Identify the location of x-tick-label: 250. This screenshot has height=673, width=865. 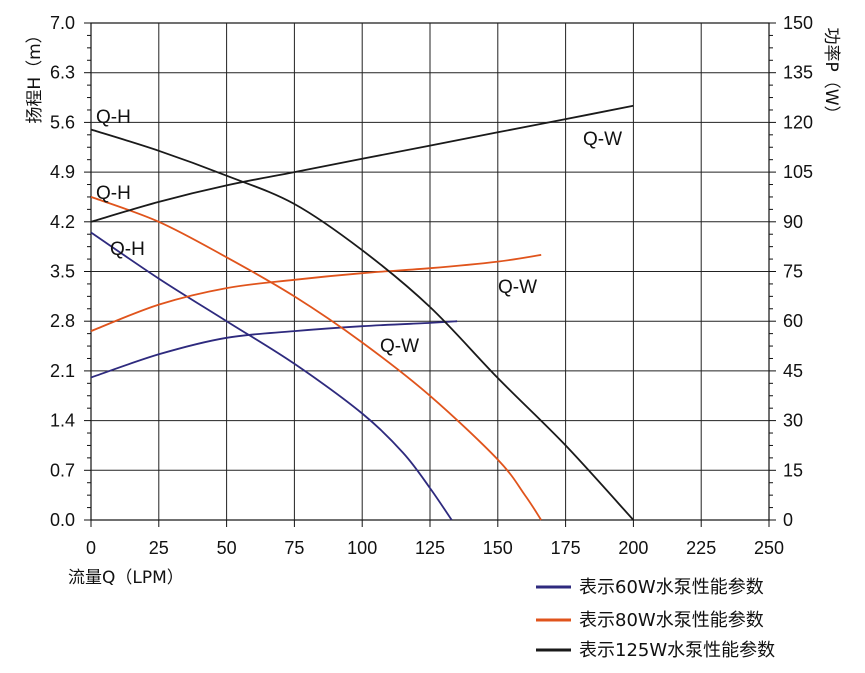
(769, 548).